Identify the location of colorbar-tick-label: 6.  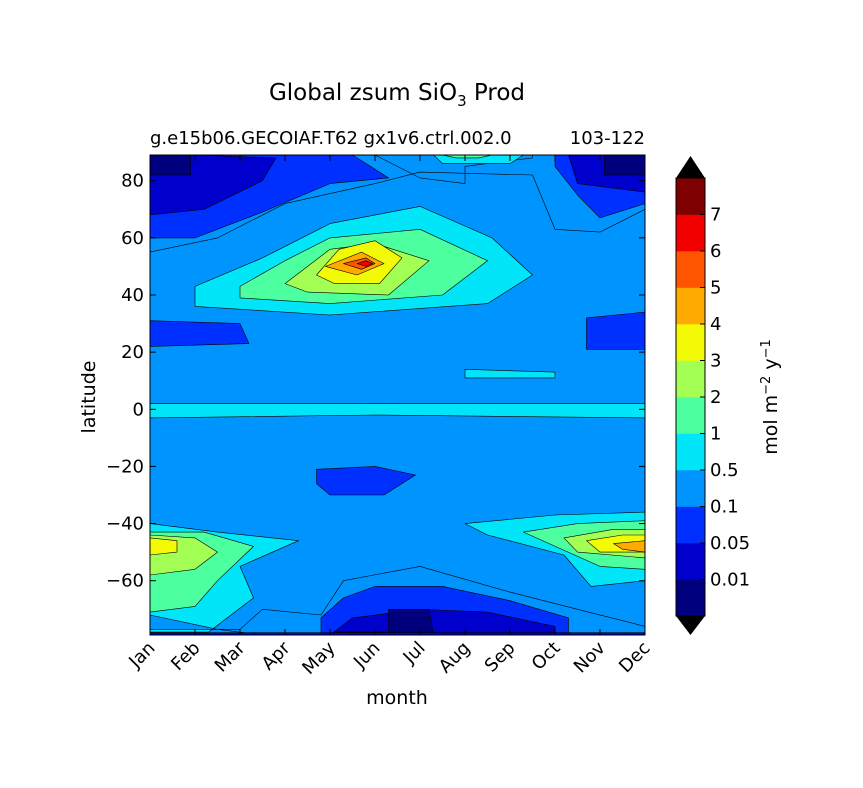
(715, 251).